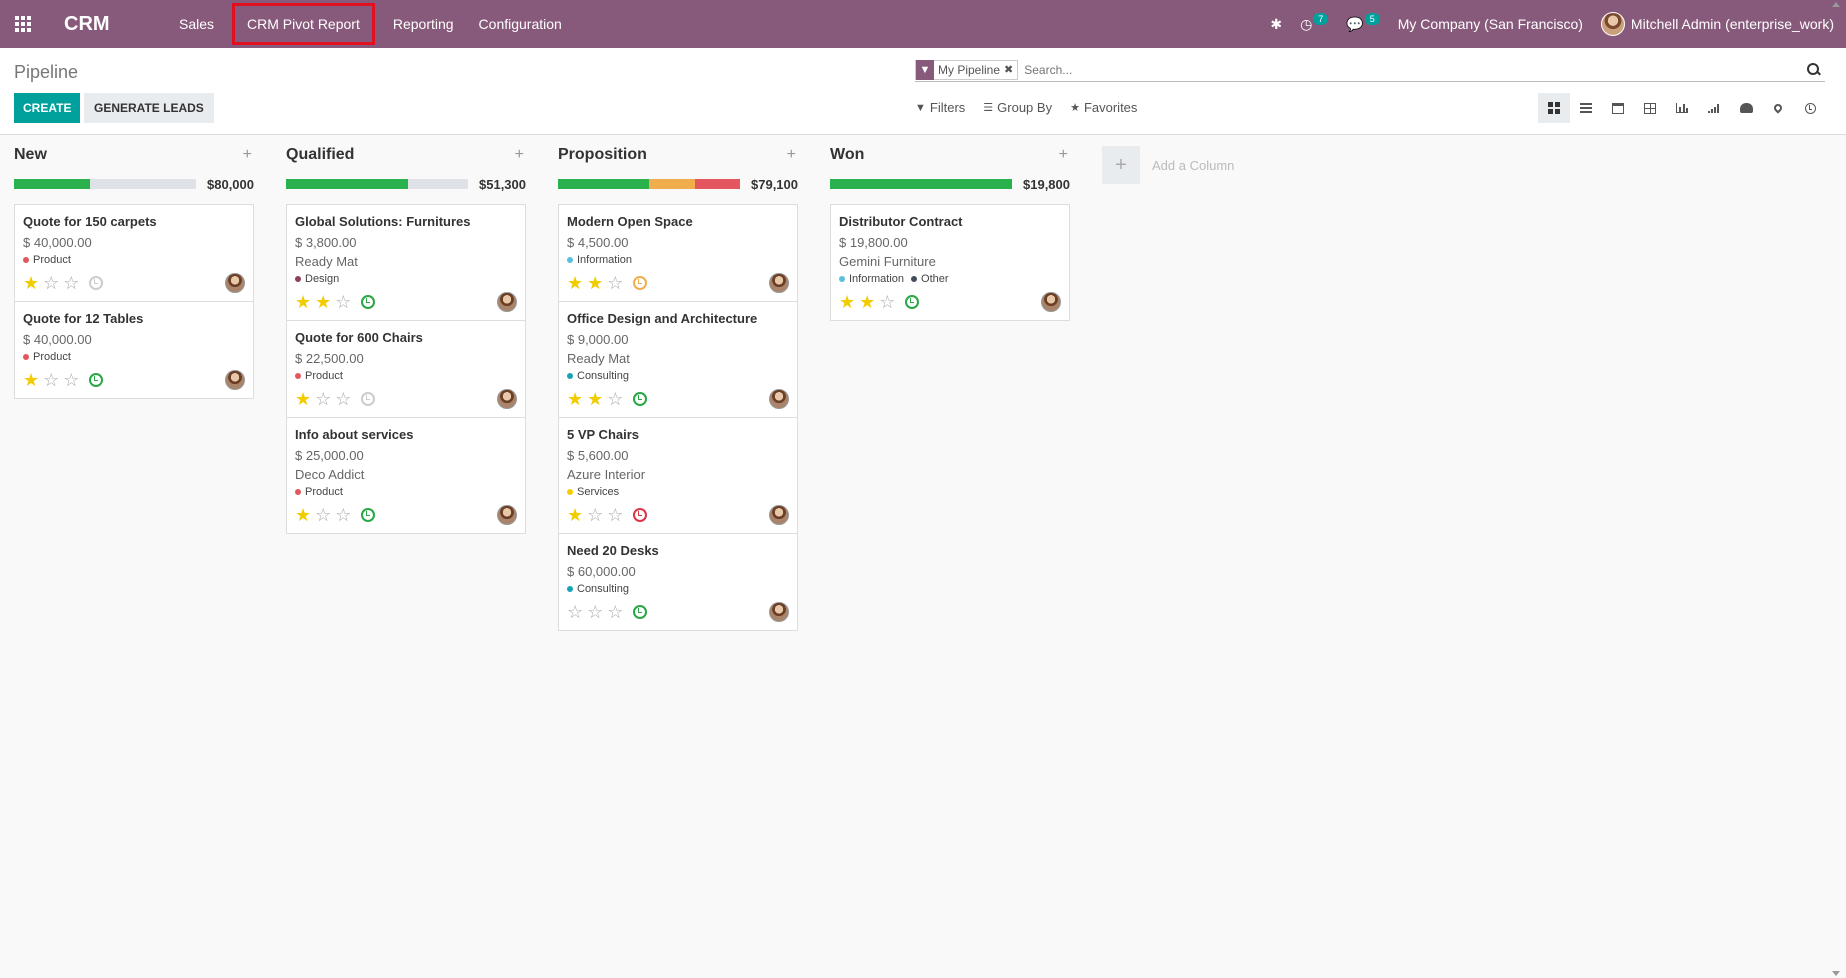 This screenshot has width=1846, height=978. Describe the element at coordinates (303, 24) in the screenshot. I see `menu-crm-pivot-report: CRM Pivot Report` at that location.